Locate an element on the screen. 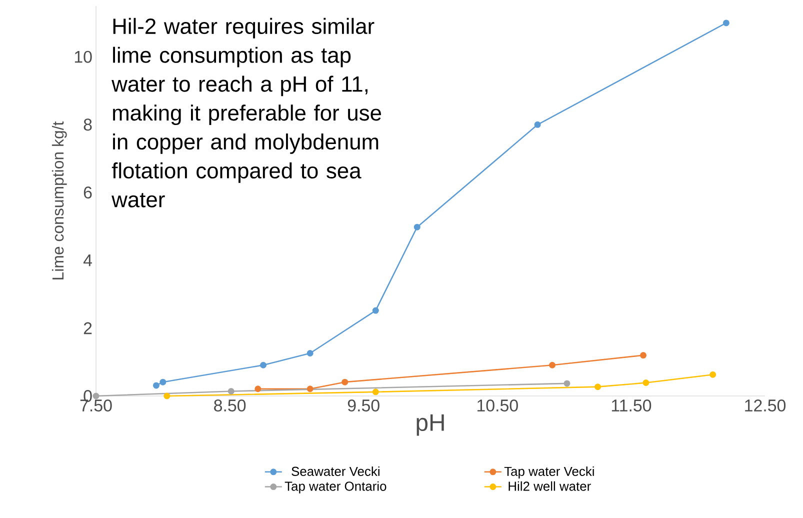 The height and width of the screenshot is (518, 803). legend-label: Tap water Ontario is located at coordinates (335, 487).